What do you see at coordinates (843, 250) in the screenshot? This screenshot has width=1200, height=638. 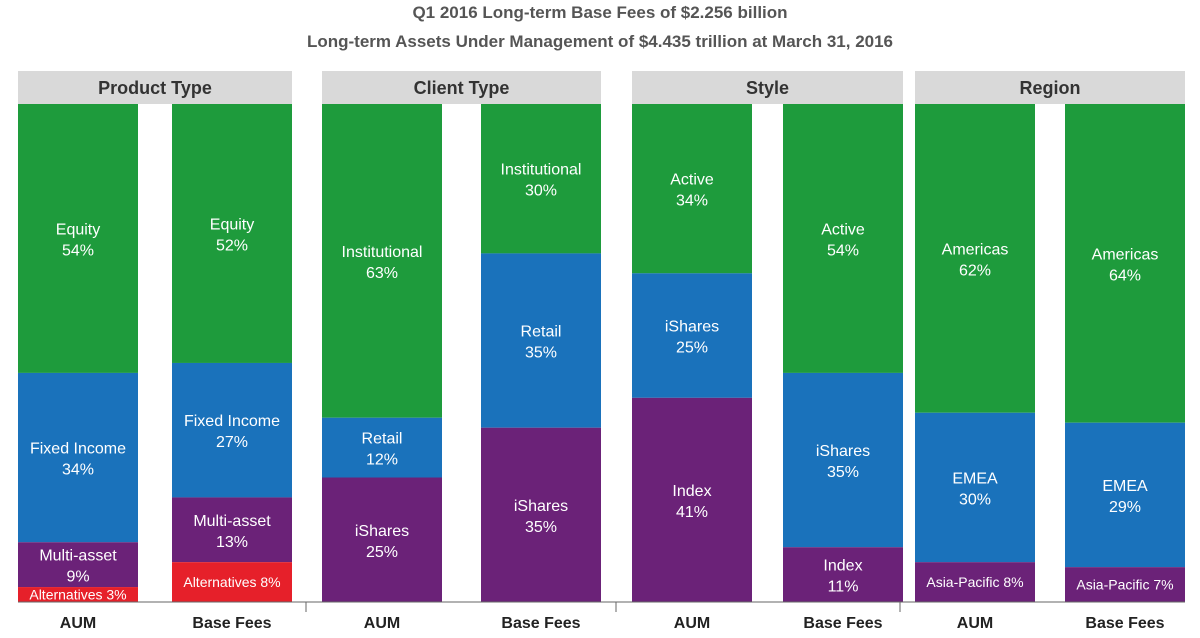 I see `data-label-style-base-fees-active: 54%` at bounding box center [843, 250].